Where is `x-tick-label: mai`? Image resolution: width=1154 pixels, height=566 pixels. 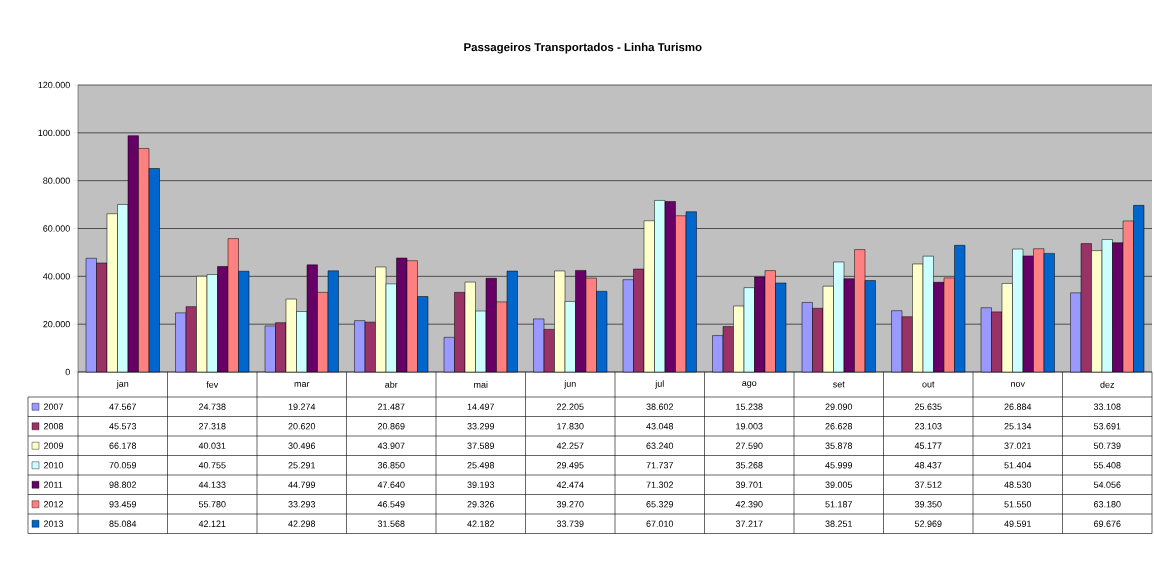
x-tick-label: mai is located at coordinates (481, 384).